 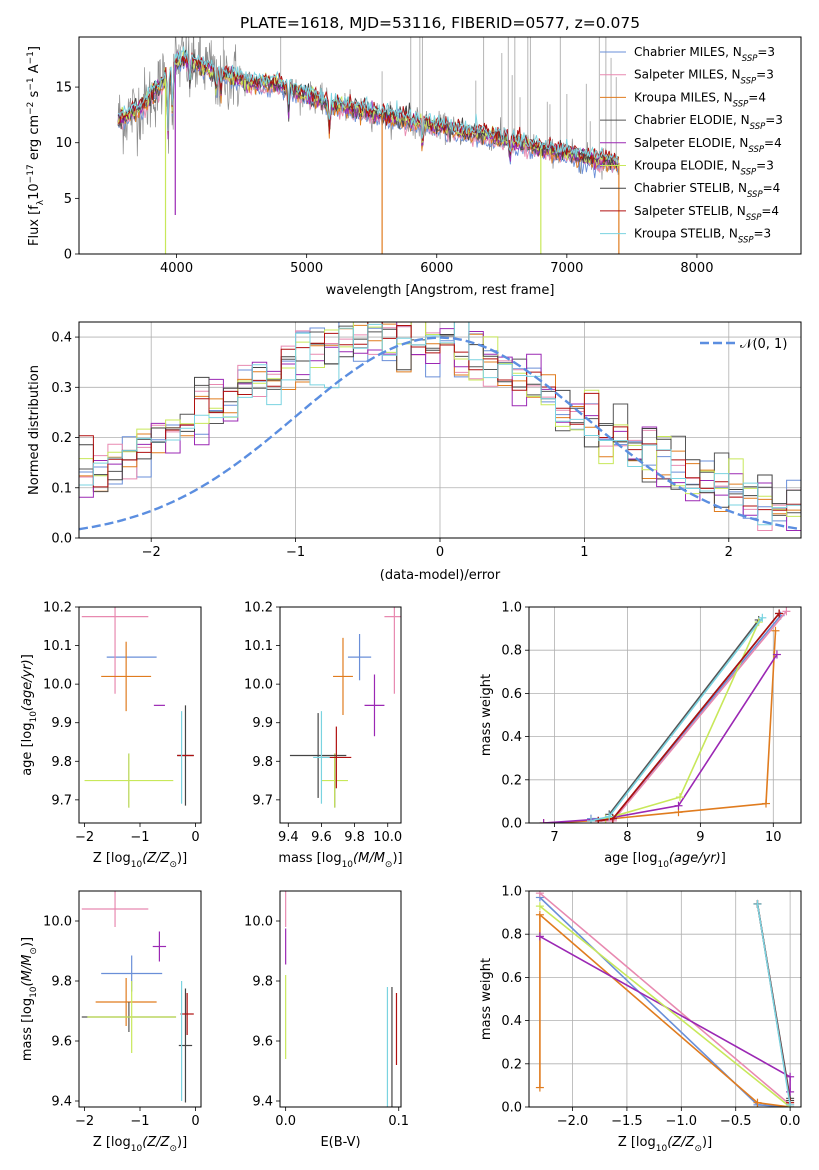 I want to click on y-tick-label: 10.1, so click(x=258, y=646).